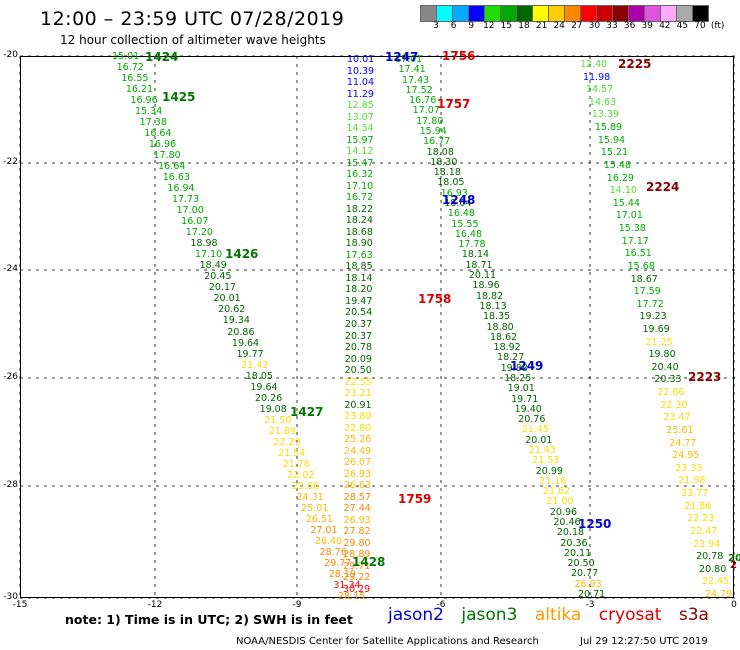 The width and height of the screenshot is (740, 650). I want to click on swh-value: 28.76, so click(333, 552).